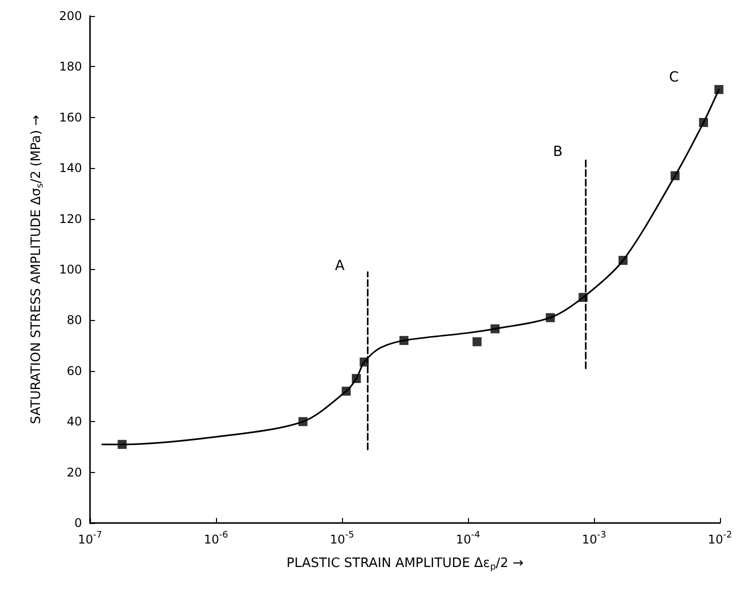  Describe the element at coordinates (70, 16) in the screenshot. I see `y-tick-label: 200` at that location.